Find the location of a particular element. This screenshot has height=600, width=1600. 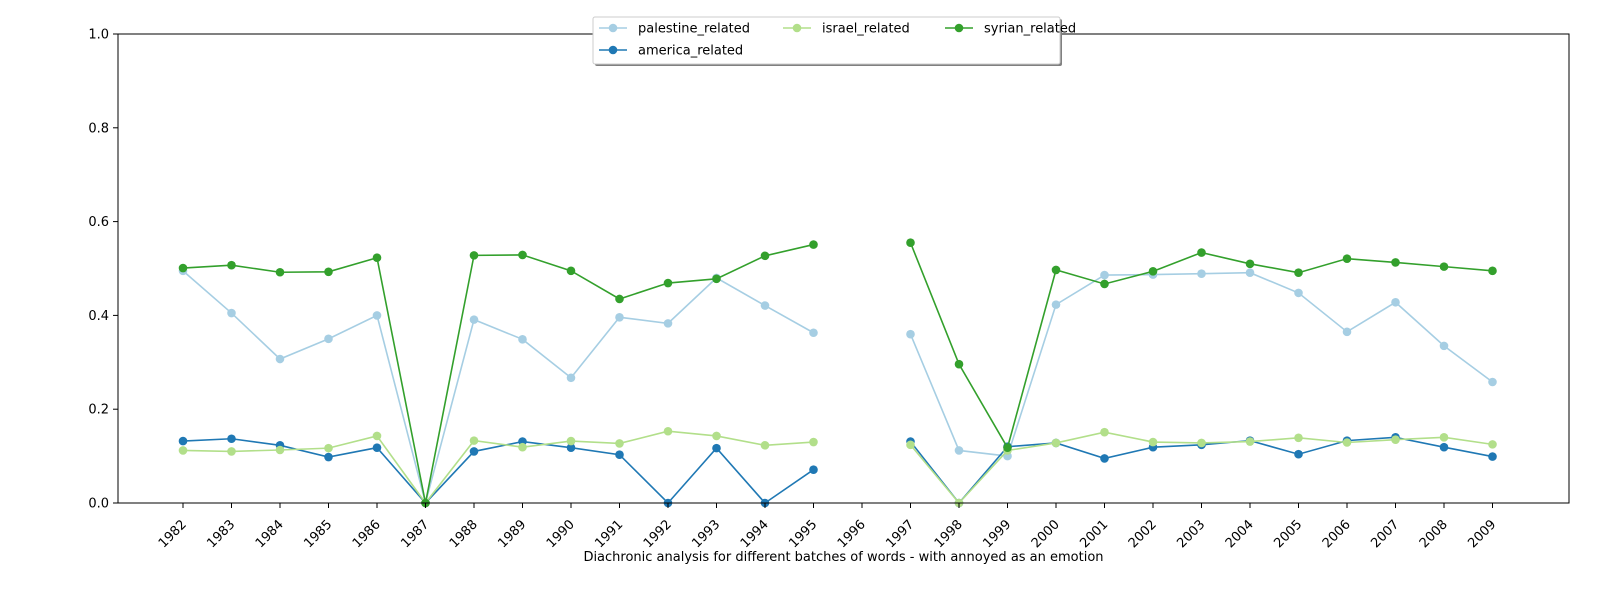

y-tick-label: 0.2 is located at coordinates (98, 410).